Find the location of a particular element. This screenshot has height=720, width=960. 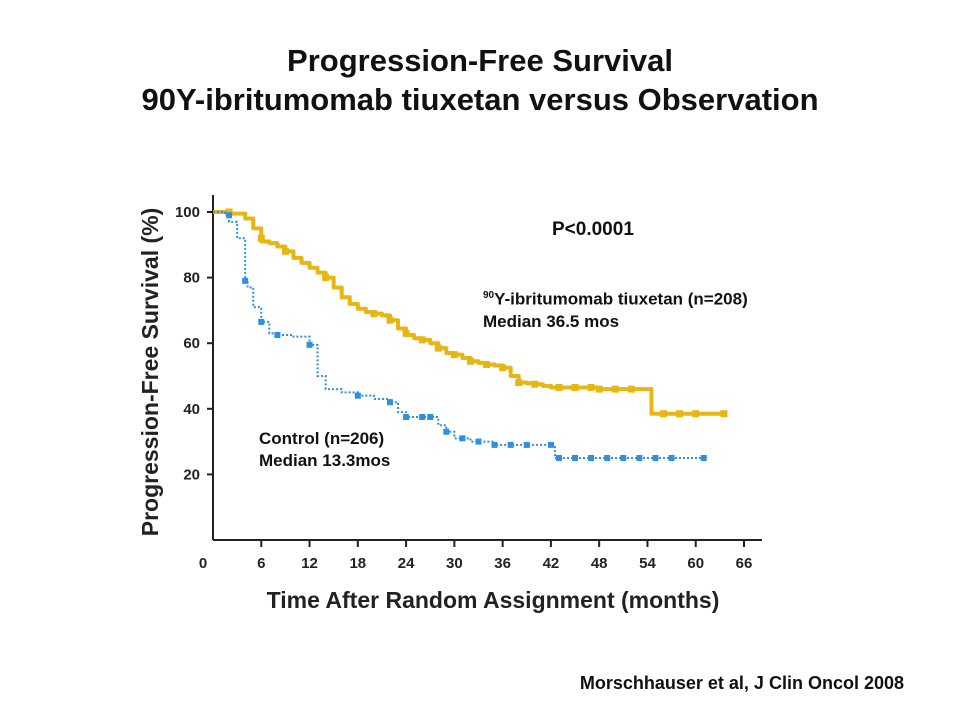

control-legend-label: Control (n=206) Median 13.3mos is located at coordinates (324, 450).